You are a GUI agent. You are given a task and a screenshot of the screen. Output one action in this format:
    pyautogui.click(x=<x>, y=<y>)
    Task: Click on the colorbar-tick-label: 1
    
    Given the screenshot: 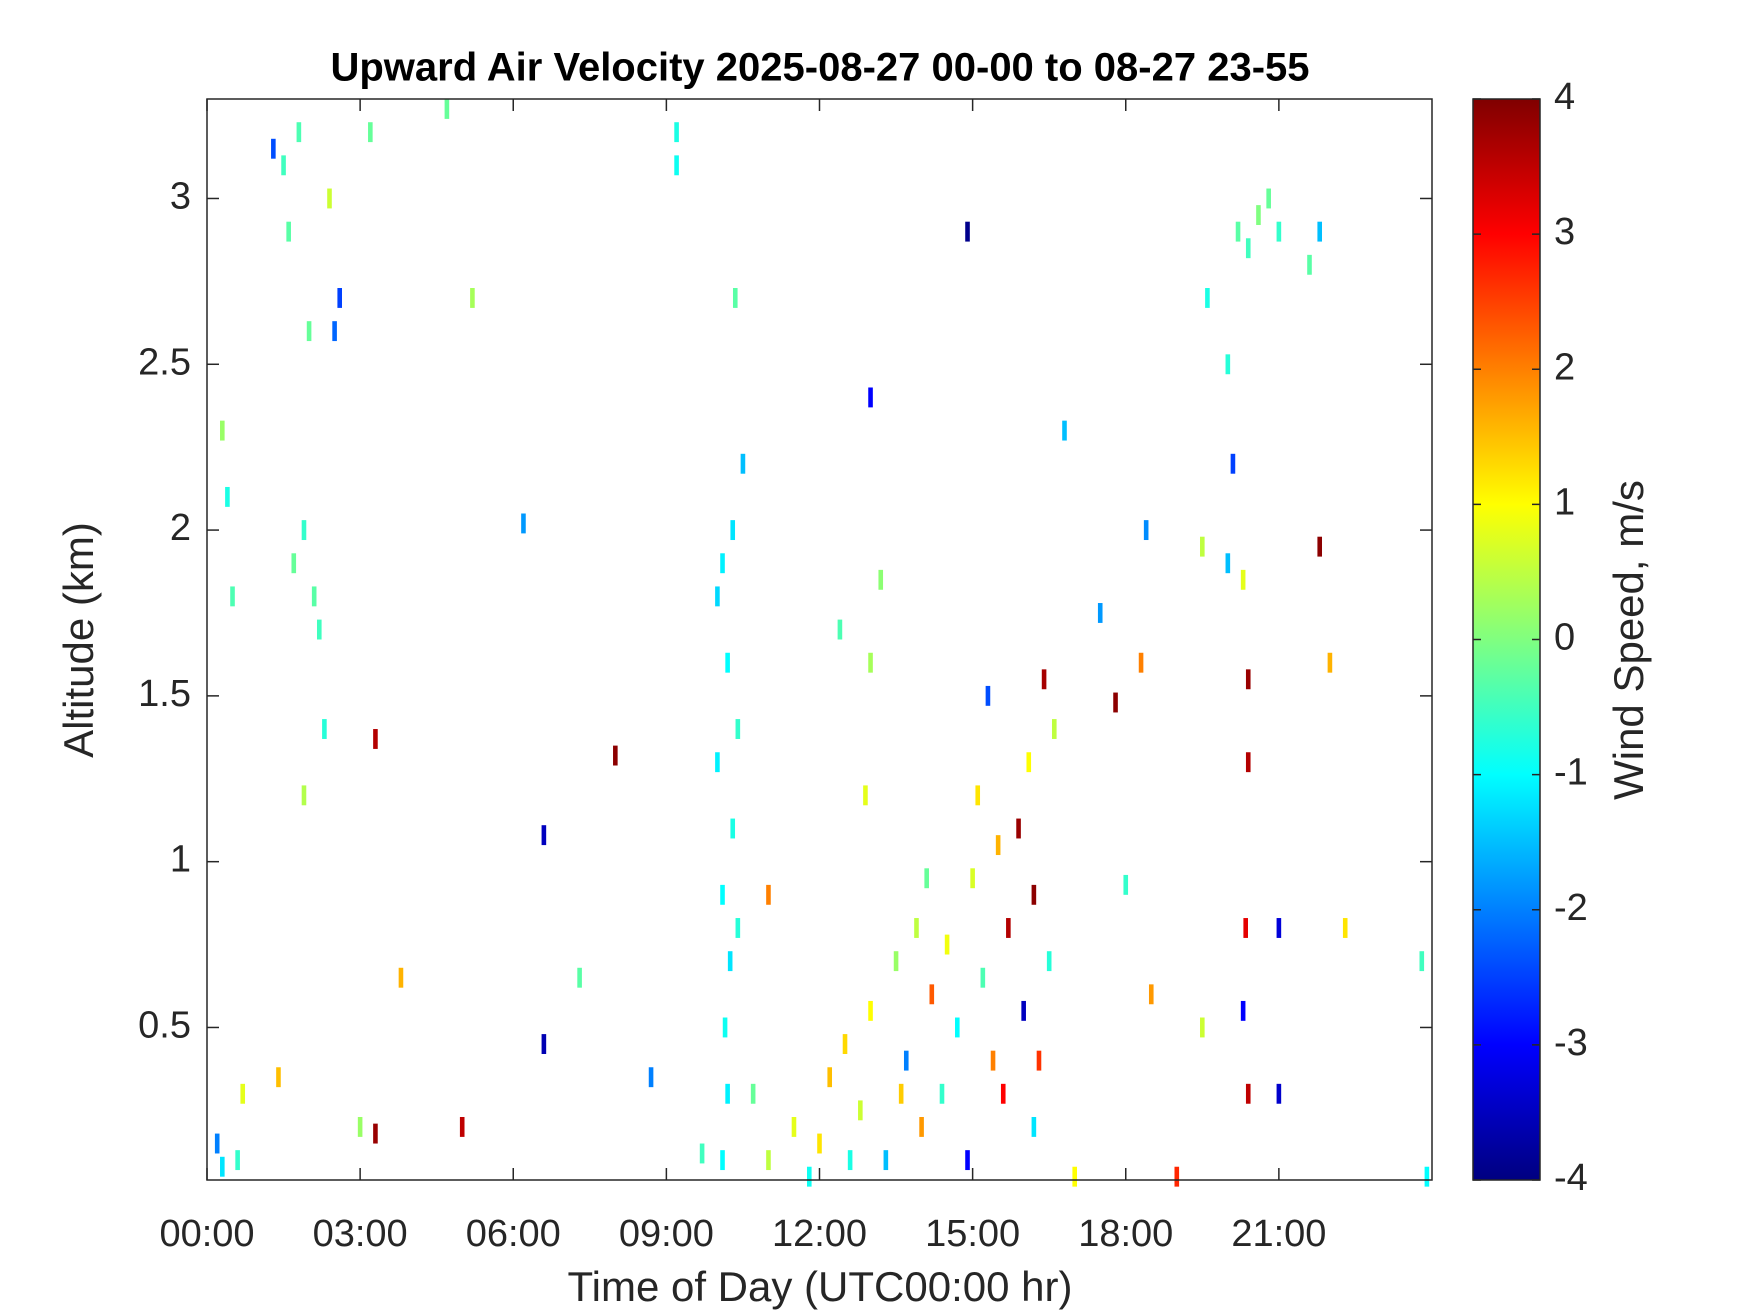 What is the action you would take?
    pyautogui.click(x=1564, y=502)
    